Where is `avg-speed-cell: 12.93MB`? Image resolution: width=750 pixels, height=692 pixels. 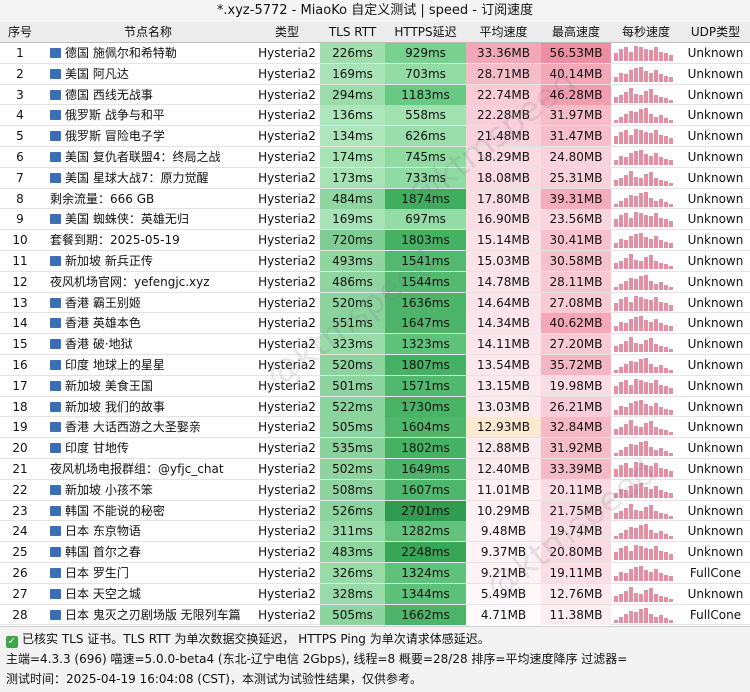
avg-speed-cell: 12.93MB is located at coordinates (503, 427).